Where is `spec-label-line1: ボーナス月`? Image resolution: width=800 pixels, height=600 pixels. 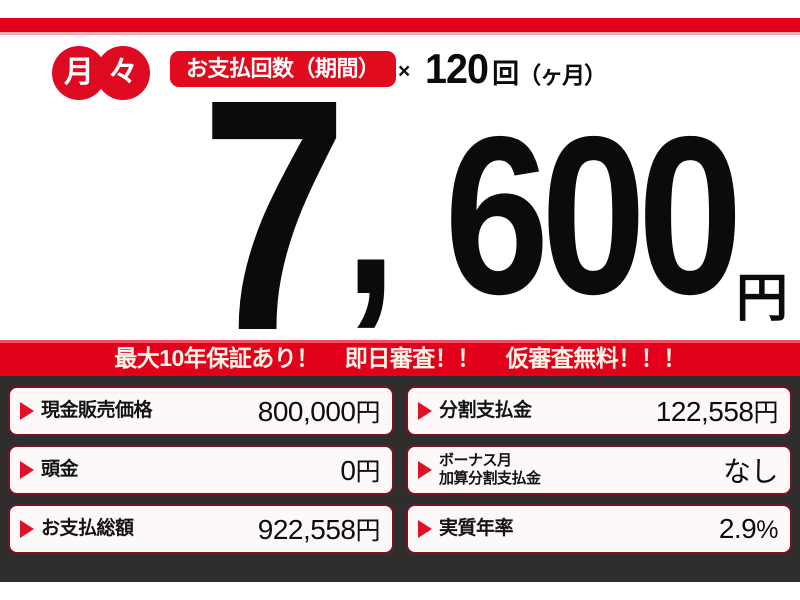
spec-label-line1: ボーナス月 is located at coordinates (475, 461).